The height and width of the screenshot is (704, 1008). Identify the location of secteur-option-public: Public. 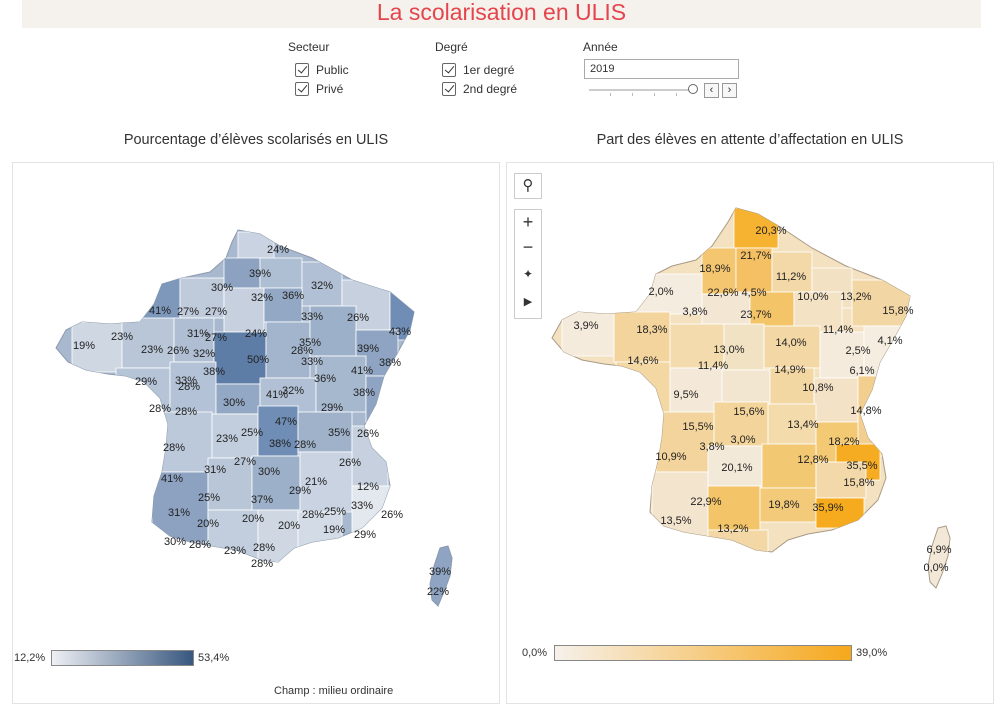
(318, 69).